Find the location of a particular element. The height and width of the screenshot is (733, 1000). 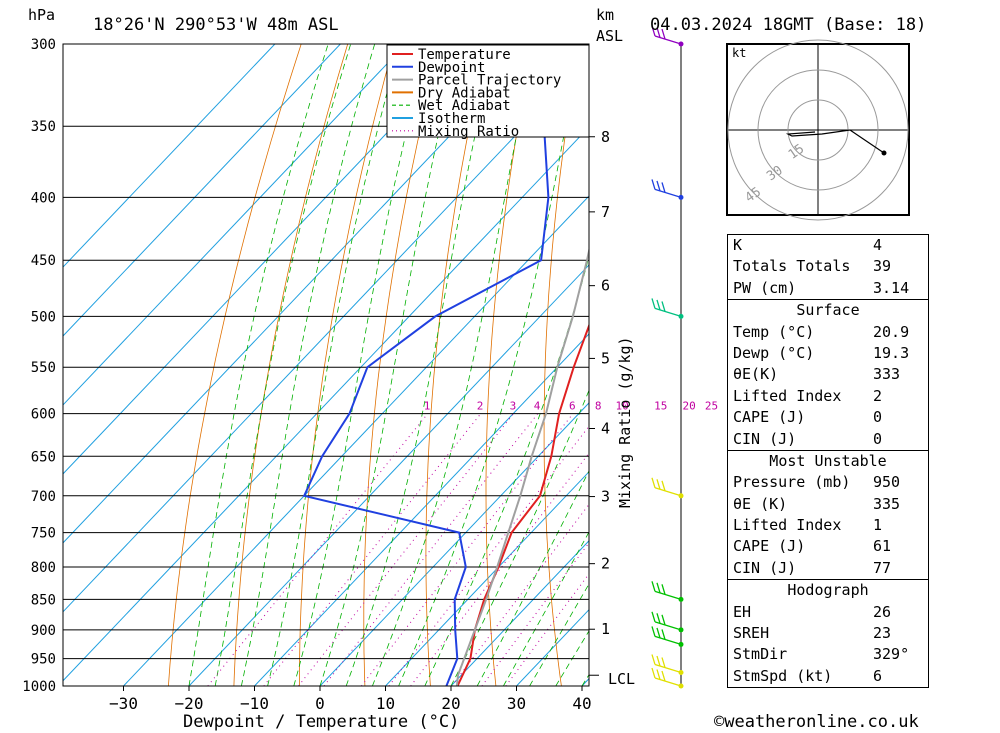

height-unit: km is located at coordinates (605, 15).